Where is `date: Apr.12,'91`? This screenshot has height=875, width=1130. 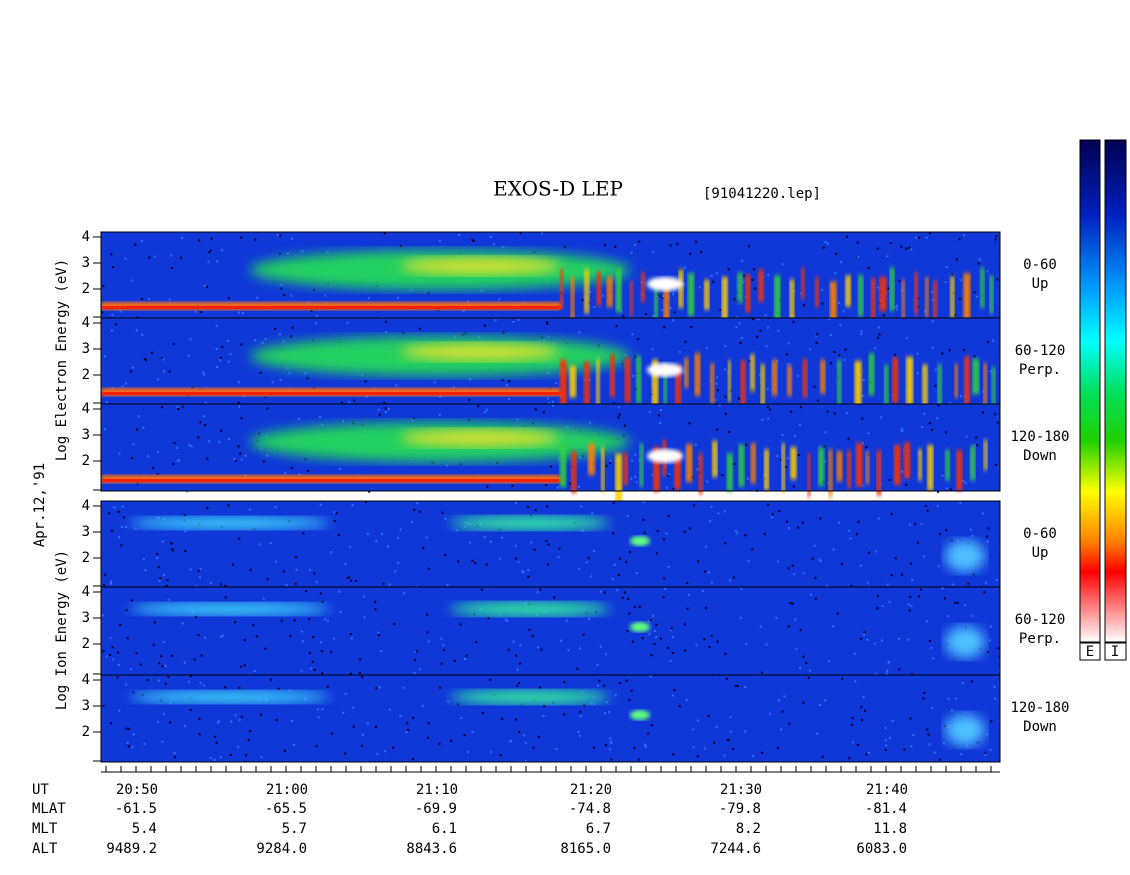
date: Apr.12,'91 is located at coordinates (40, 505).